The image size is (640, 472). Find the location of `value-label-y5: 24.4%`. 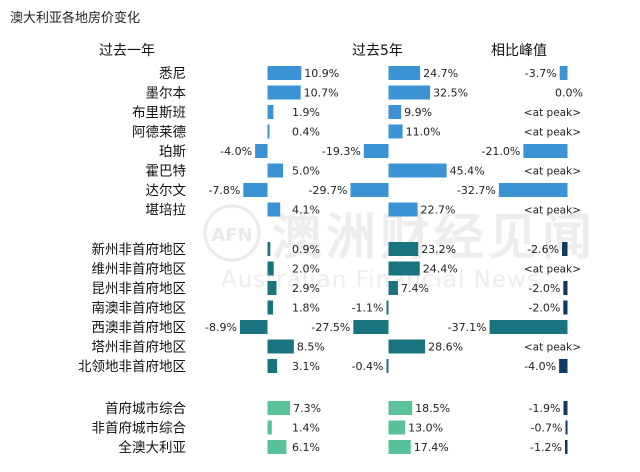

value-label-y5: 24.4% is located at coordinates (440, 269).